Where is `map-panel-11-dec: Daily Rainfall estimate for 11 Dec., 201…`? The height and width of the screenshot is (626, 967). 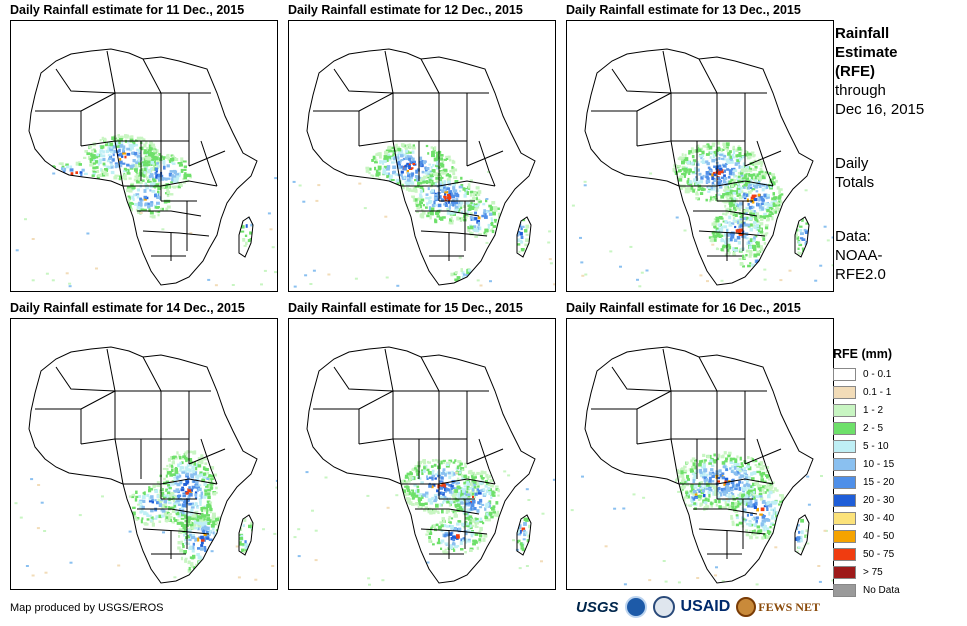
map-panel-11-dec: Daily Rainfall estimate for 11 Dec., 201… is located at coordinates (144, 148).